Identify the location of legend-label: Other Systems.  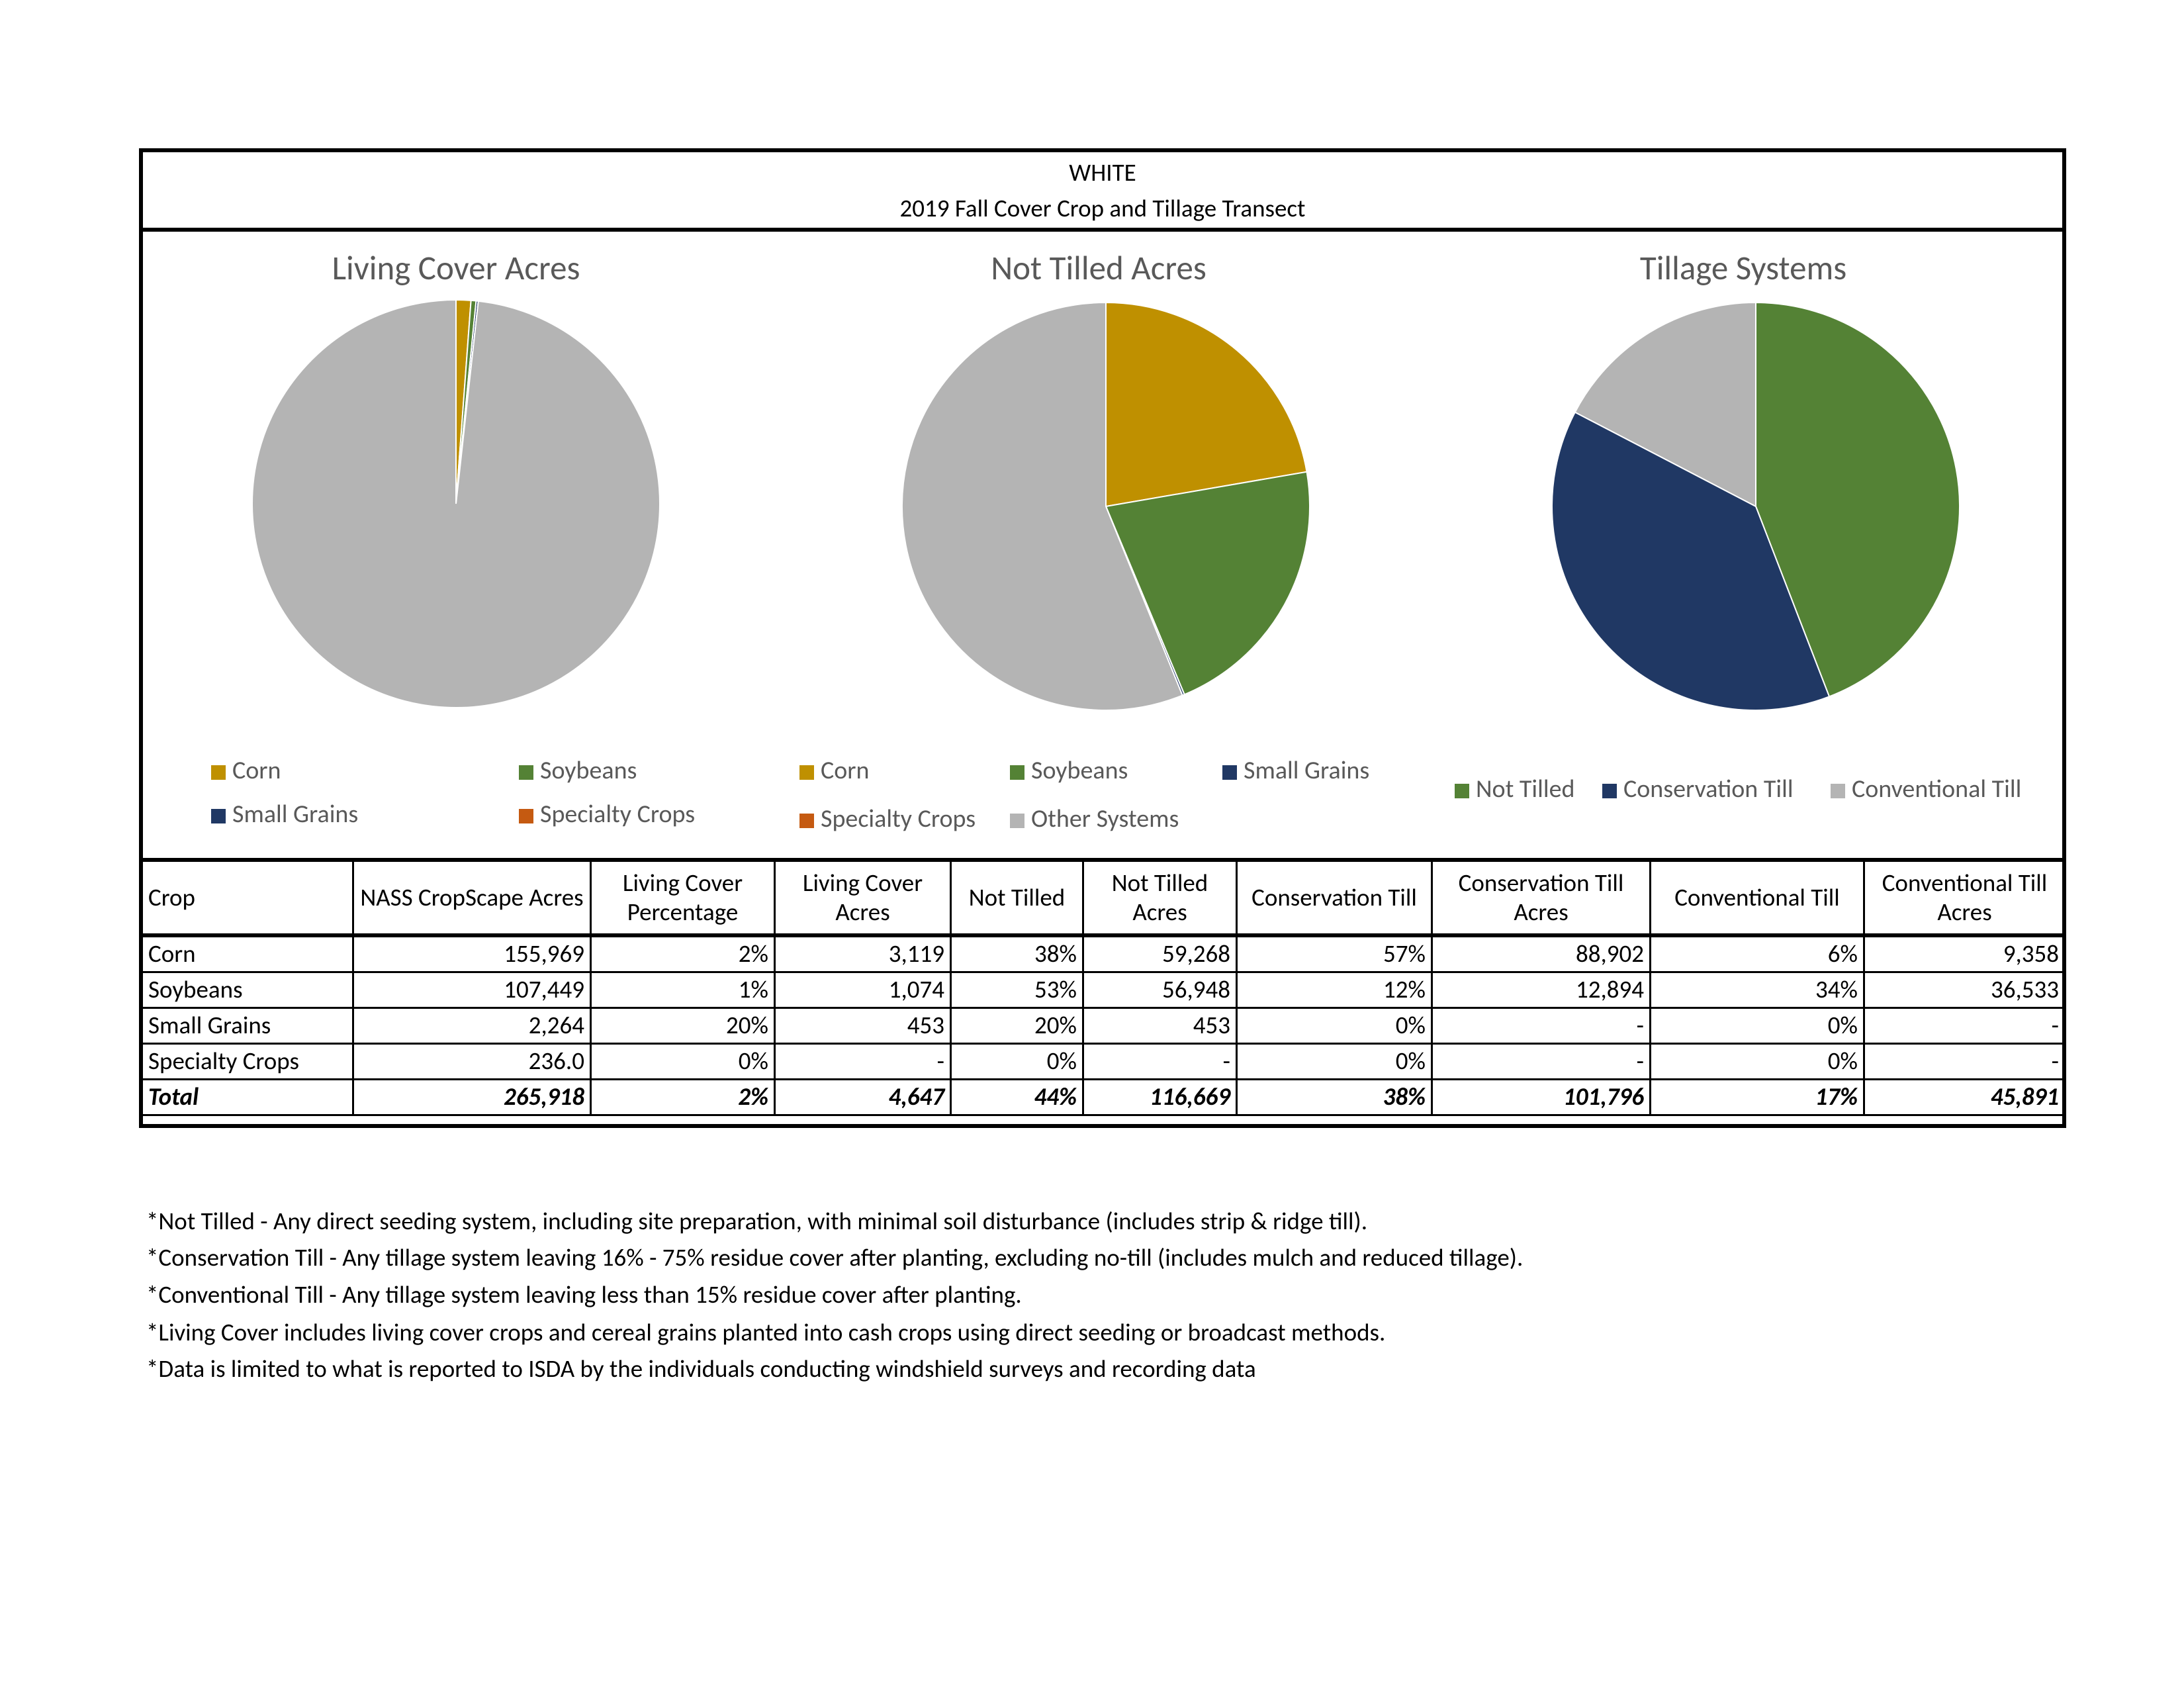
(1105, 819).